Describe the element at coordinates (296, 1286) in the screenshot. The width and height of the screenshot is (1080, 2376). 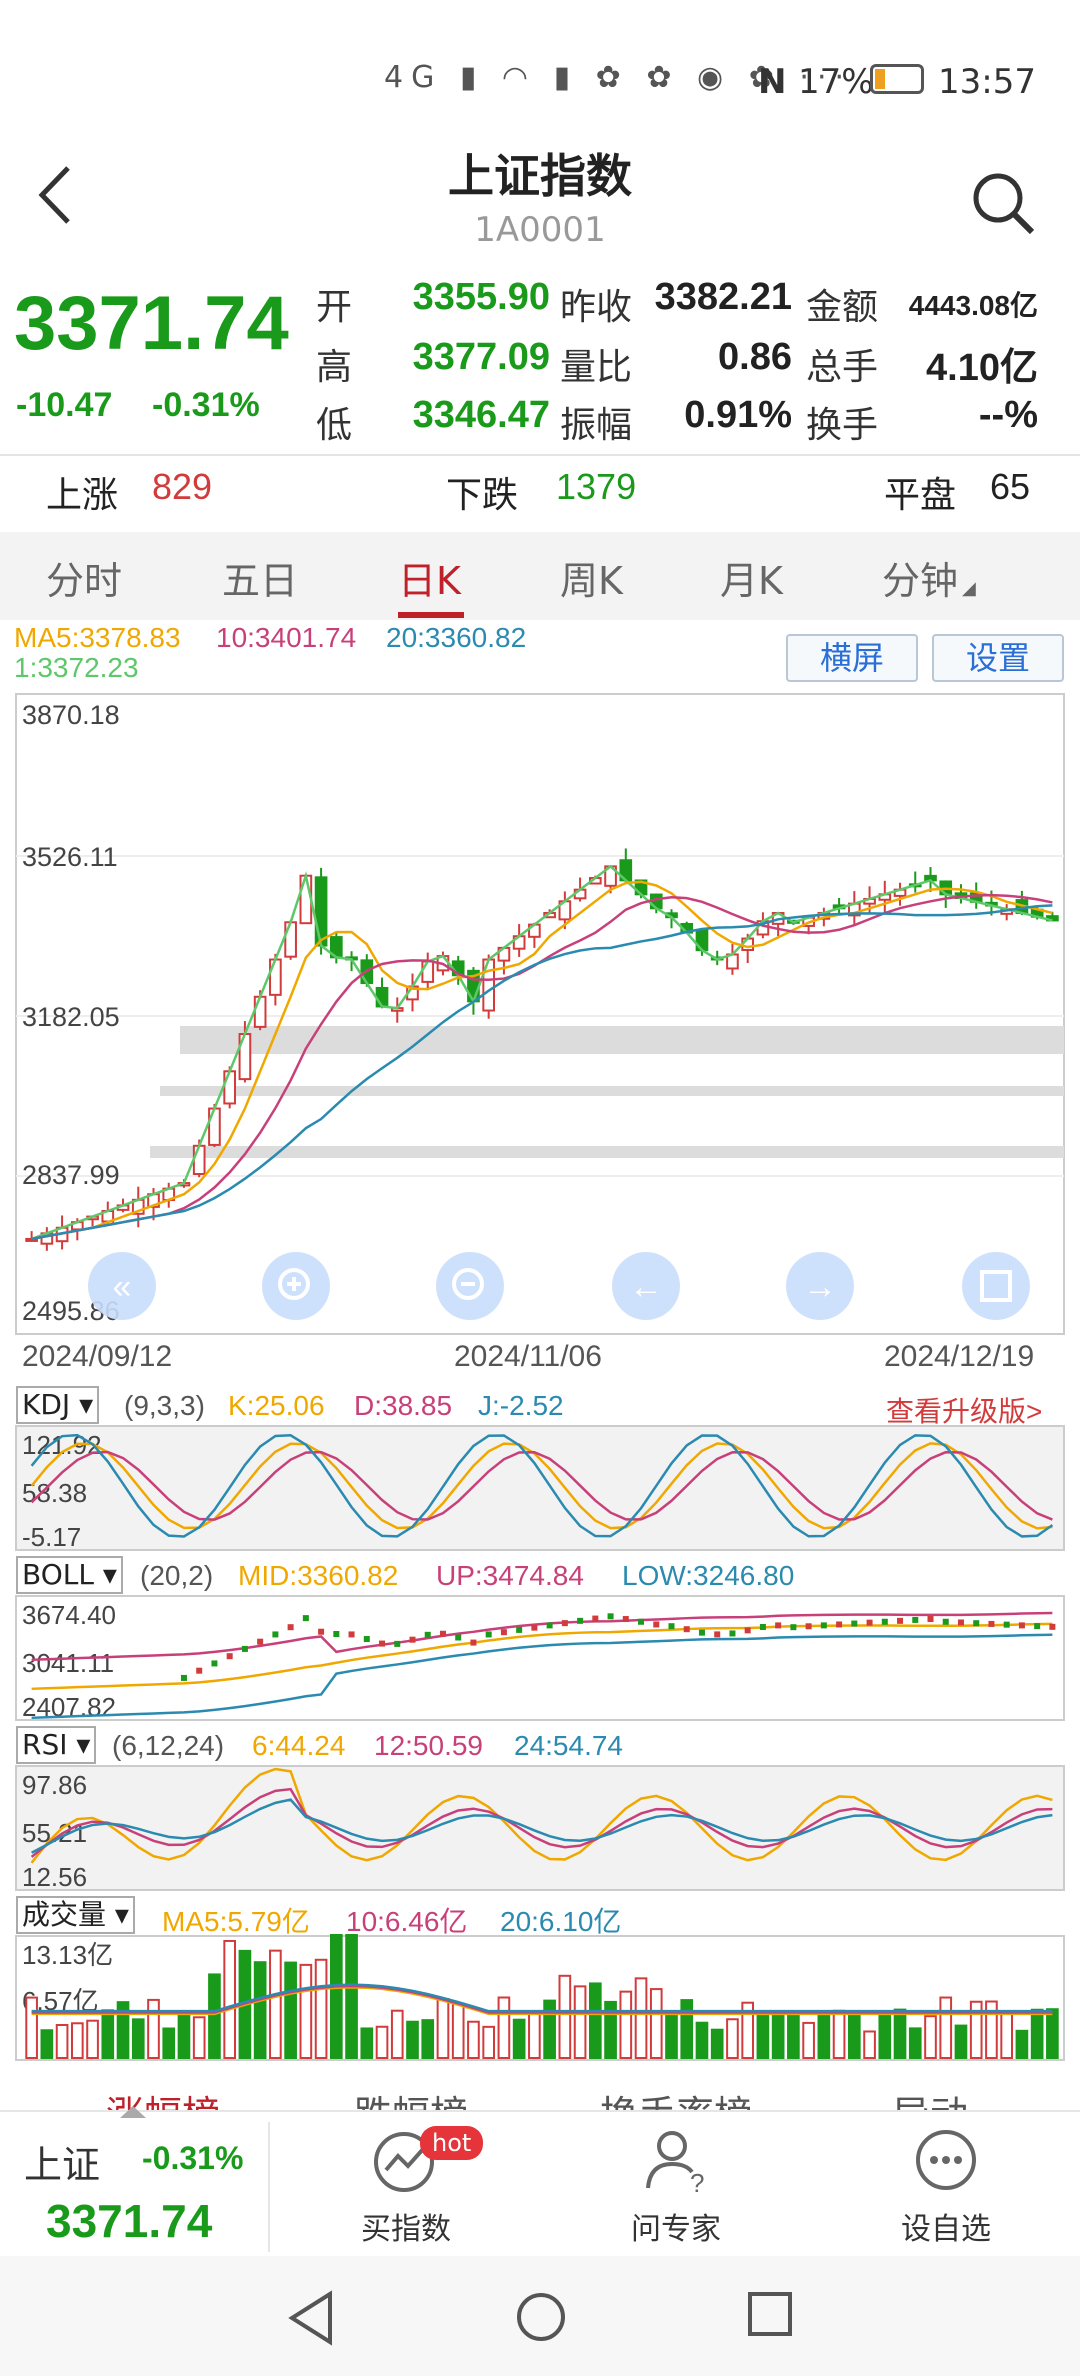
I see `zoom-in-button` at that location.